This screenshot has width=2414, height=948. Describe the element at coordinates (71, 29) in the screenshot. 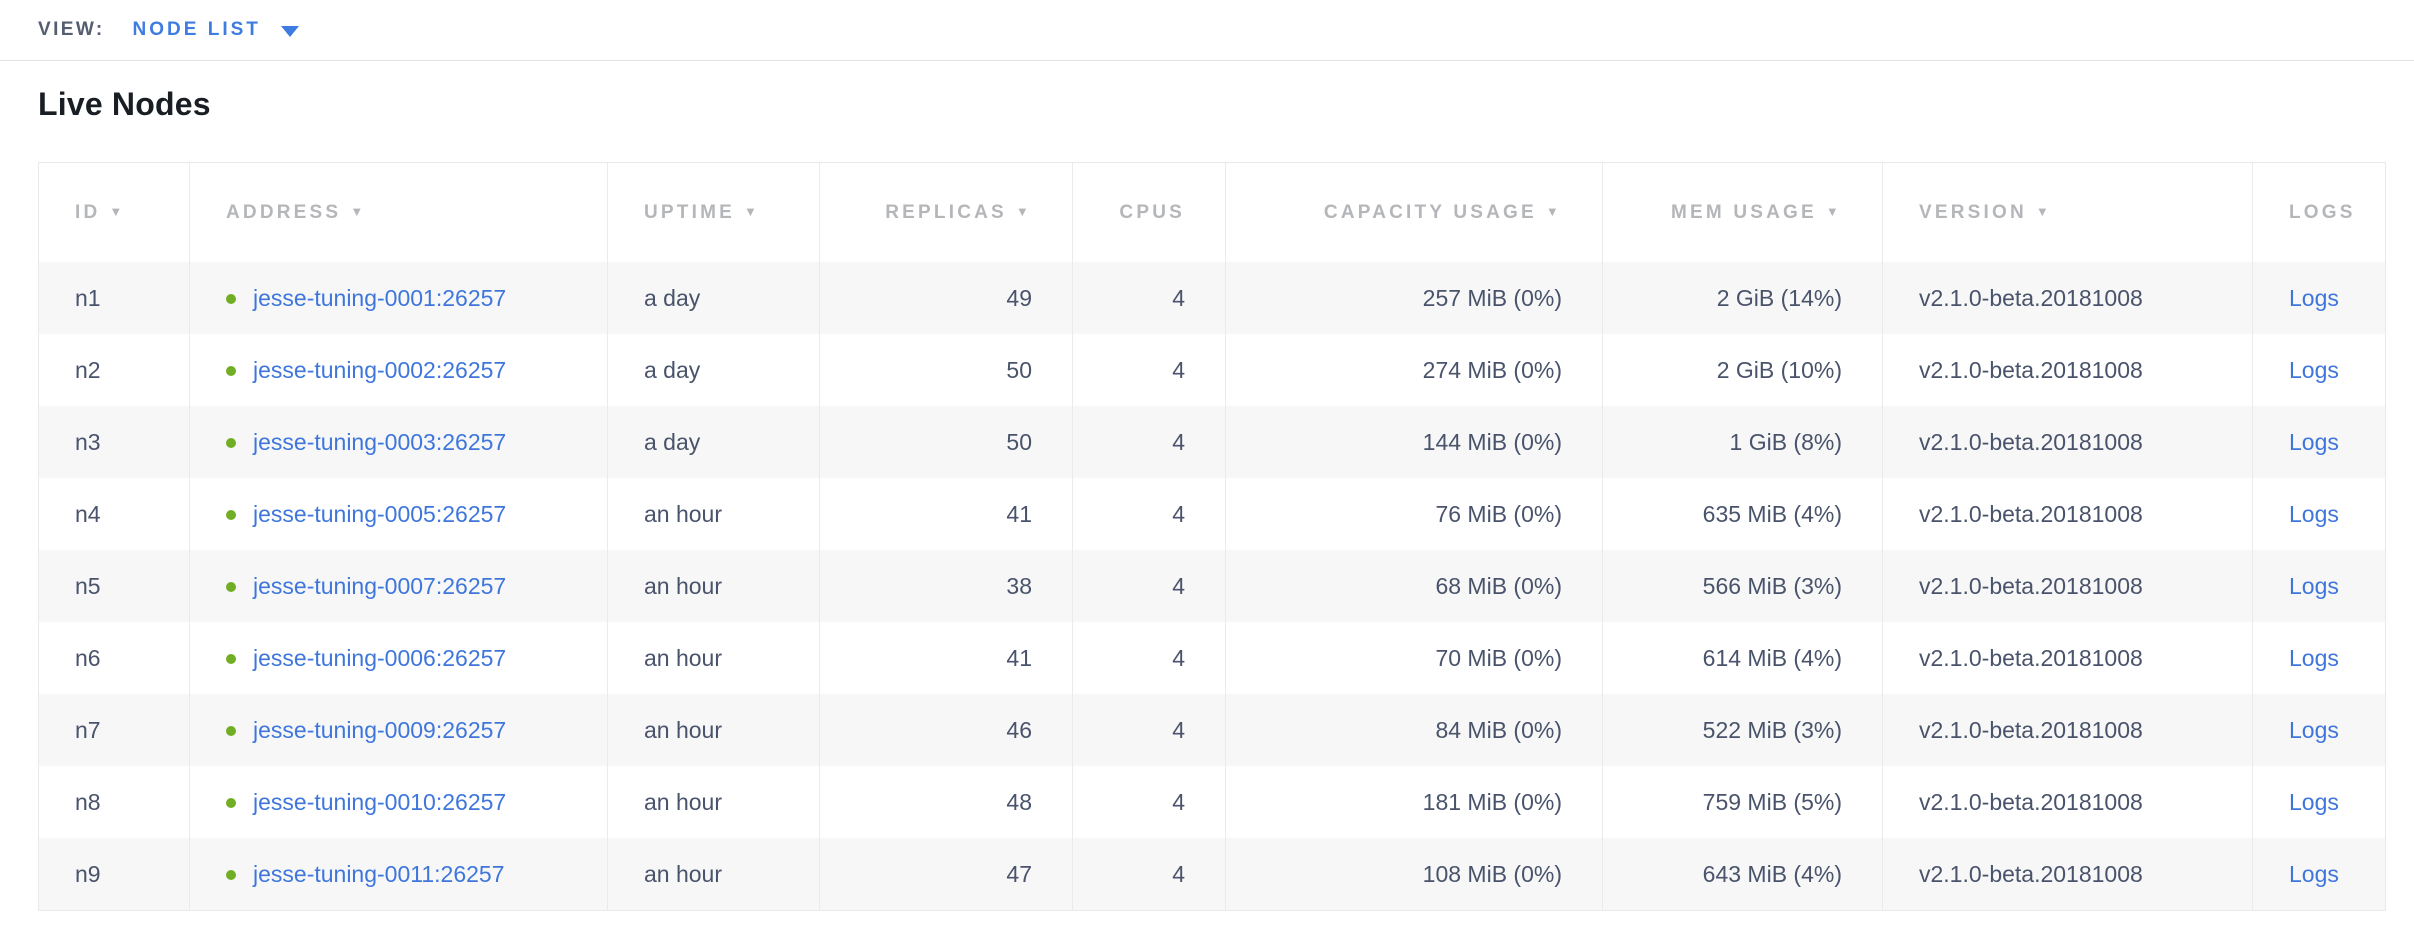

I see `view-label: VIEW:` at that location.